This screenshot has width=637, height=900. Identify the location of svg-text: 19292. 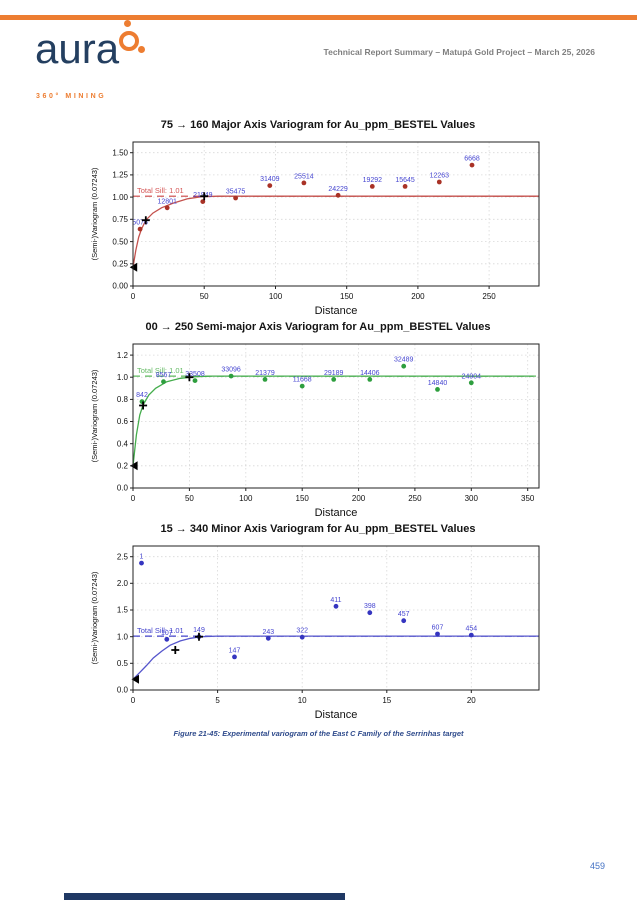
(373, 180).